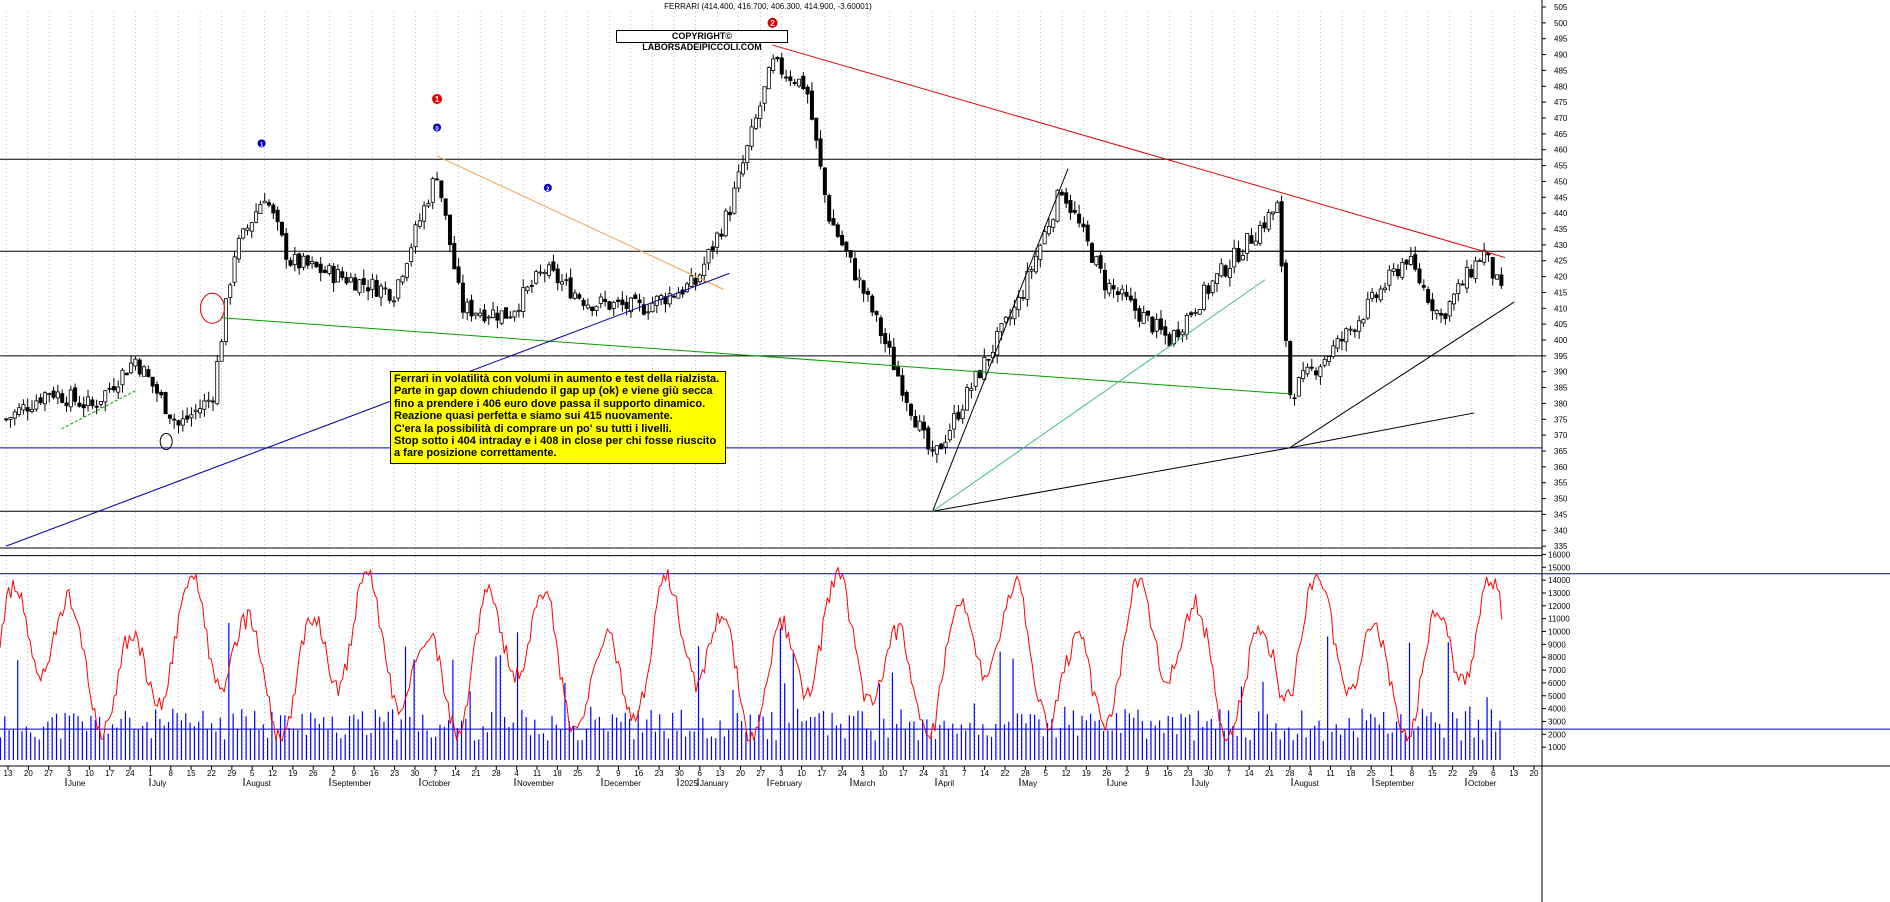  What do you see at coordinates (516, 773) in the screenshot?
I see `x-day-label: 4` at bounding box center [516, 773].